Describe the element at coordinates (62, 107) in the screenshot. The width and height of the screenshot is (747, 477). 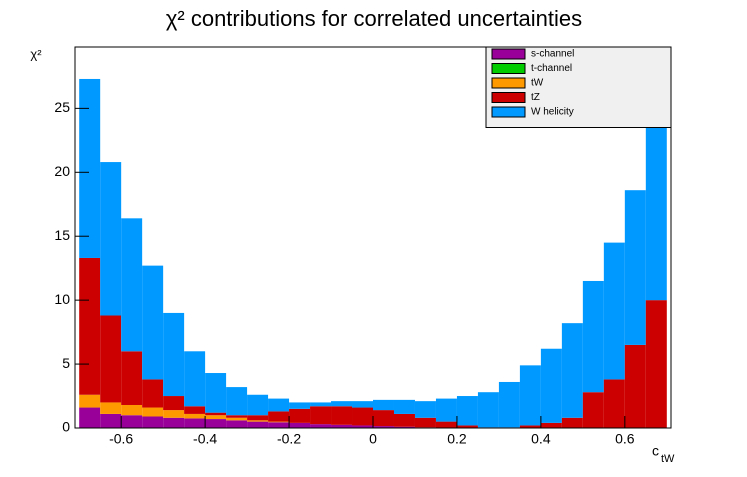
I see `y-tick-label: 25` at that location.